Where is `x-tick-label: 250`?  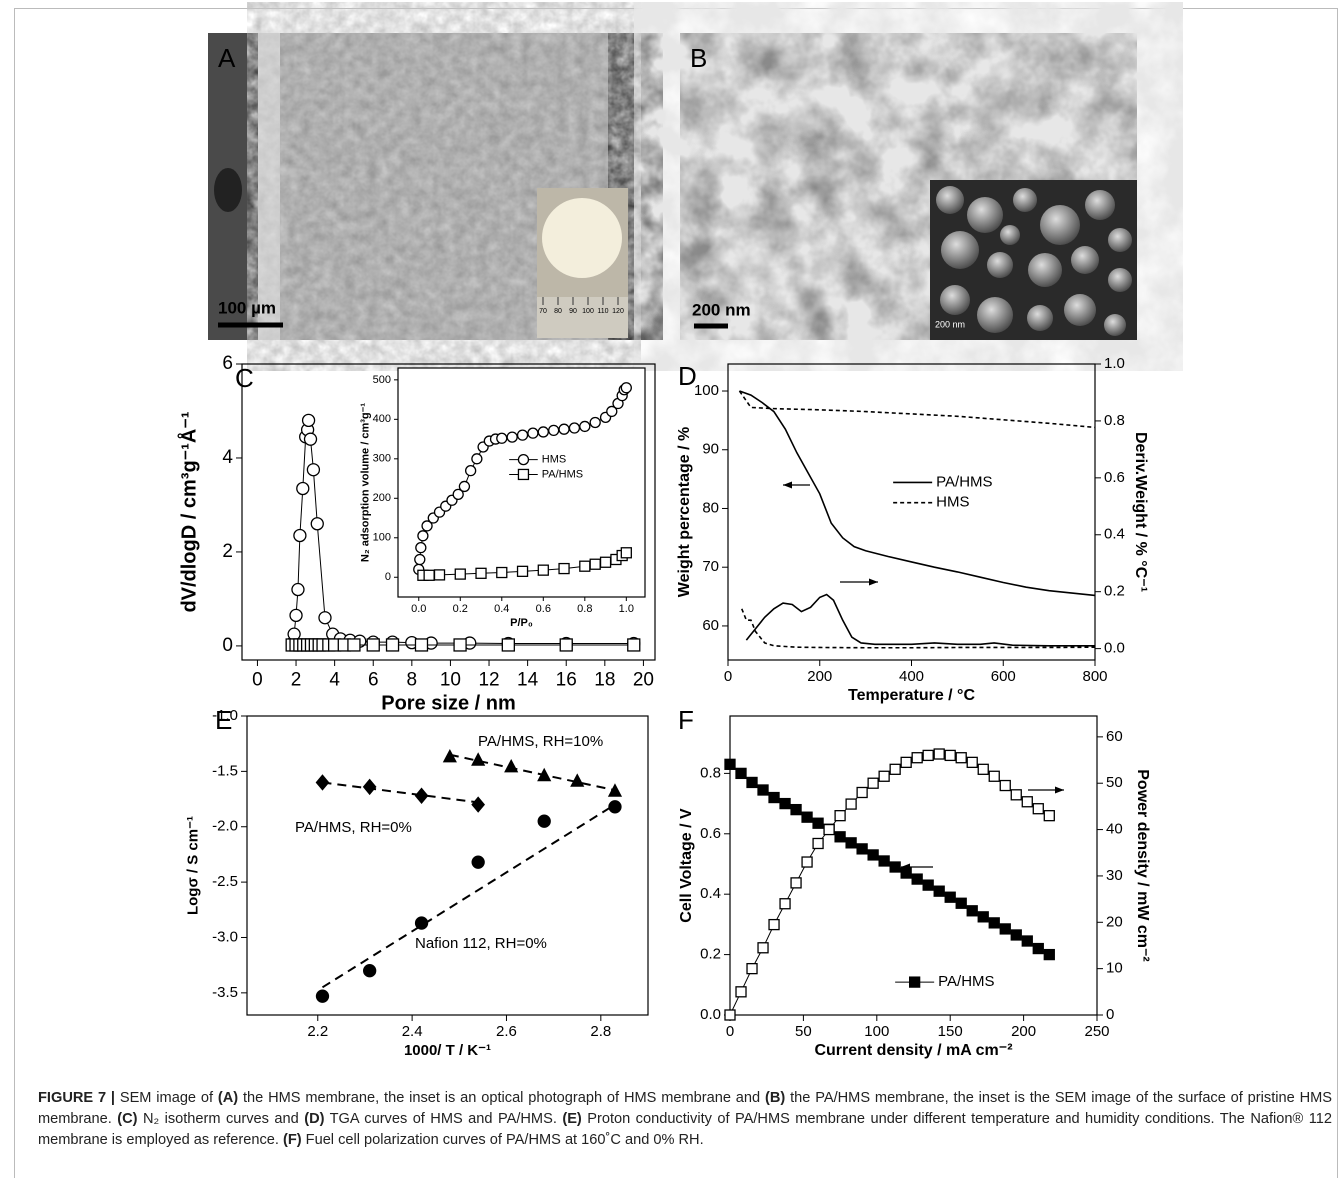 x-tick-label: 250 is located at coordinates (1096, 1031).